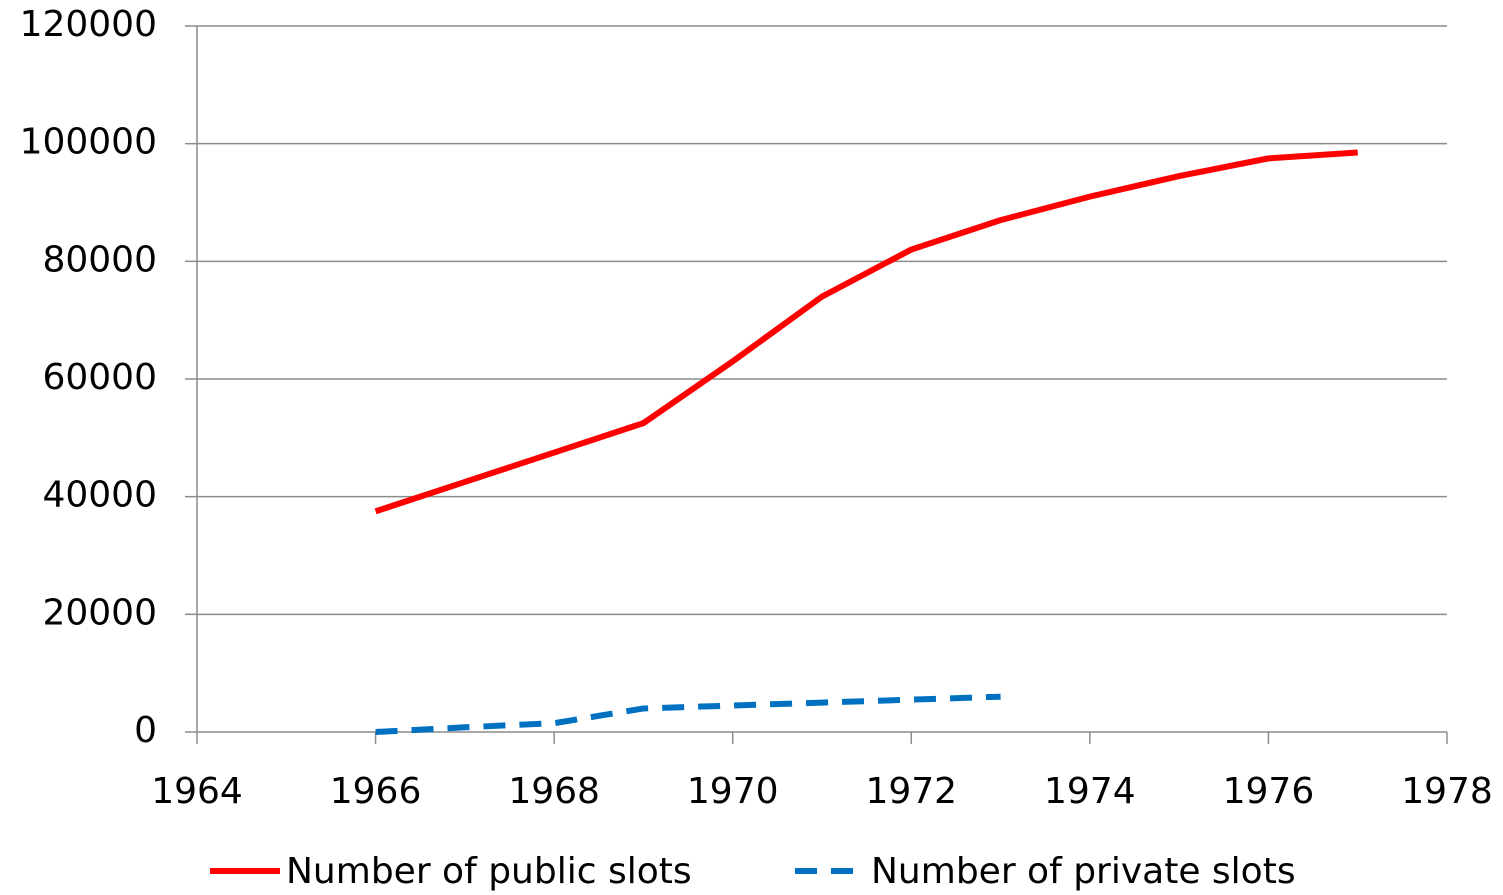  What do you see at coordinates (88, 142) in the screenshot?
I see `y-tick-label: 100000` at bounding box center [88, 142].